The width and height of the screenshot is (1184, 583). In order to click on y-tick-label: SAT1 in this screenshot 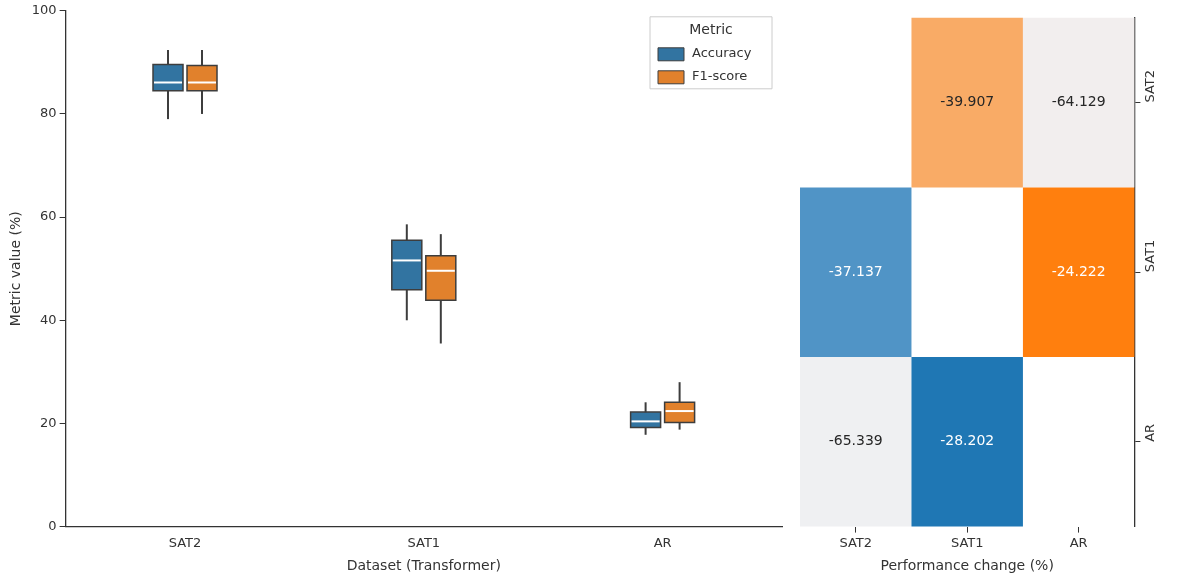, I will do `click(1149, 256)`.